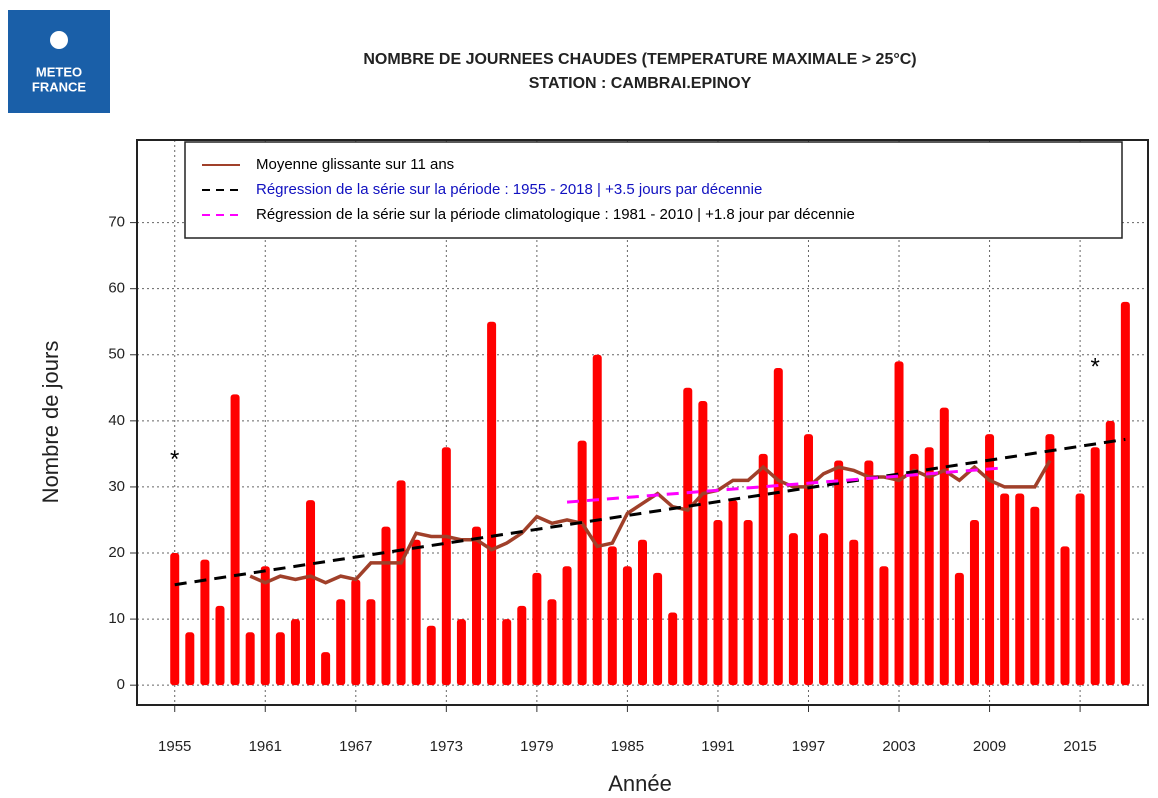 This screenshot has height=798, width=1158. What do you see at coordinates (116, 288) in the screenshot?
I see `y-tick-label: 60` at bounding box center [116, 288].